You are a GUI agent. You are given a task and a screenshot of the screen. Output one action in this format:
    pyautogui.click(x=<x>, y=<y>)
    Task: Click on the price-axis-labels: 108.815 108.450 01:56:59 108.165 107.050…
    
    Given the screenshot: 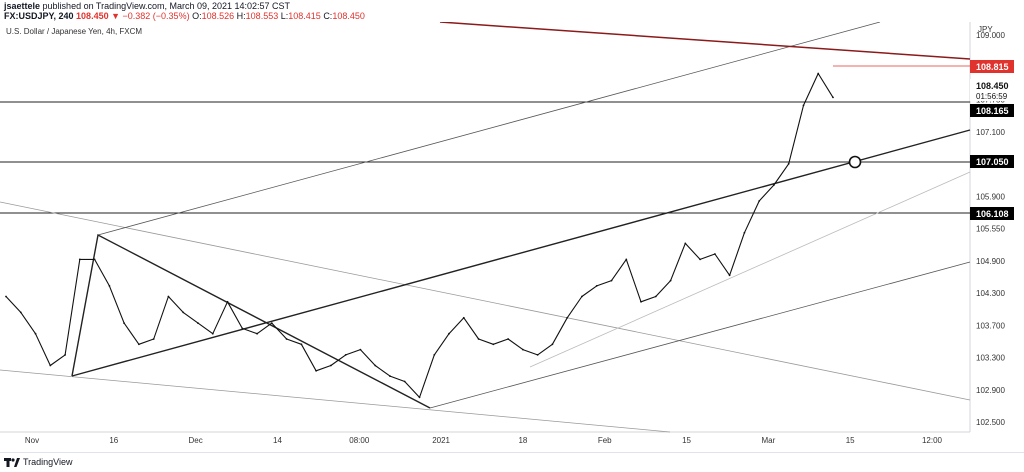 What is the action you would take?
    pyautogui.click(x=992, y=140)
    